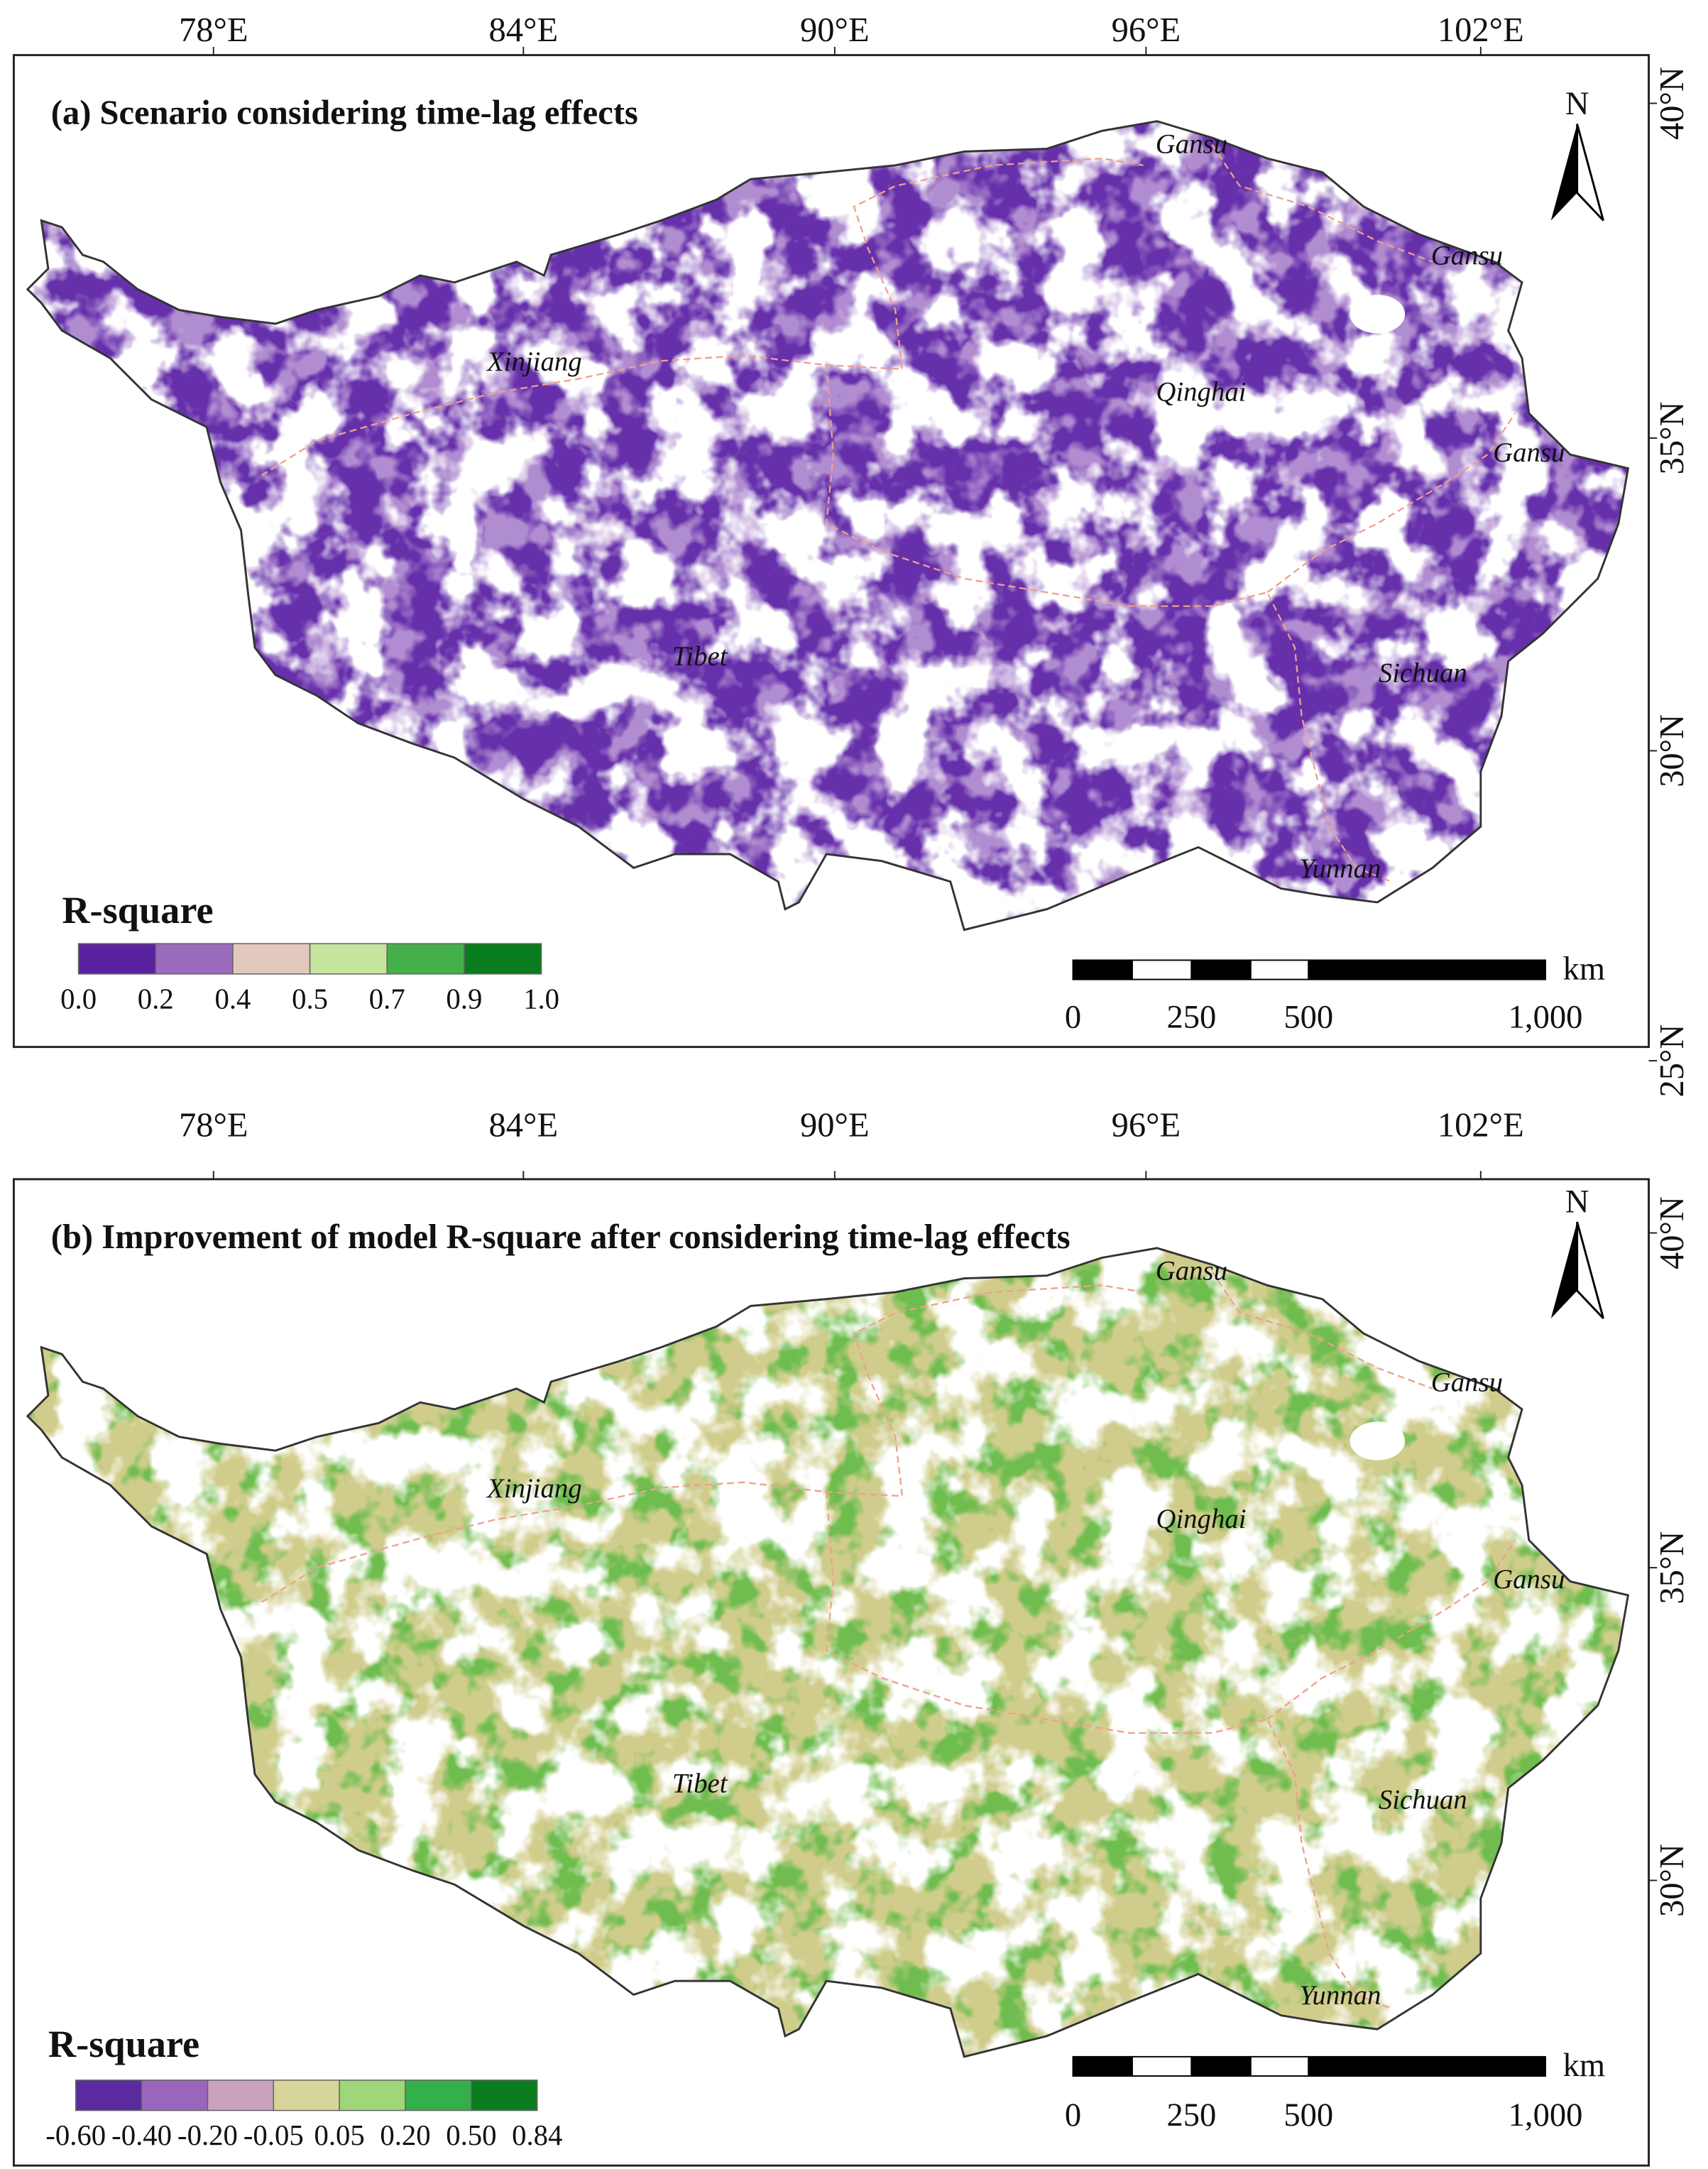 This screenshot has height=2169, width=1708. I want to click on legend-label: 0.05, so click(339, 2135).